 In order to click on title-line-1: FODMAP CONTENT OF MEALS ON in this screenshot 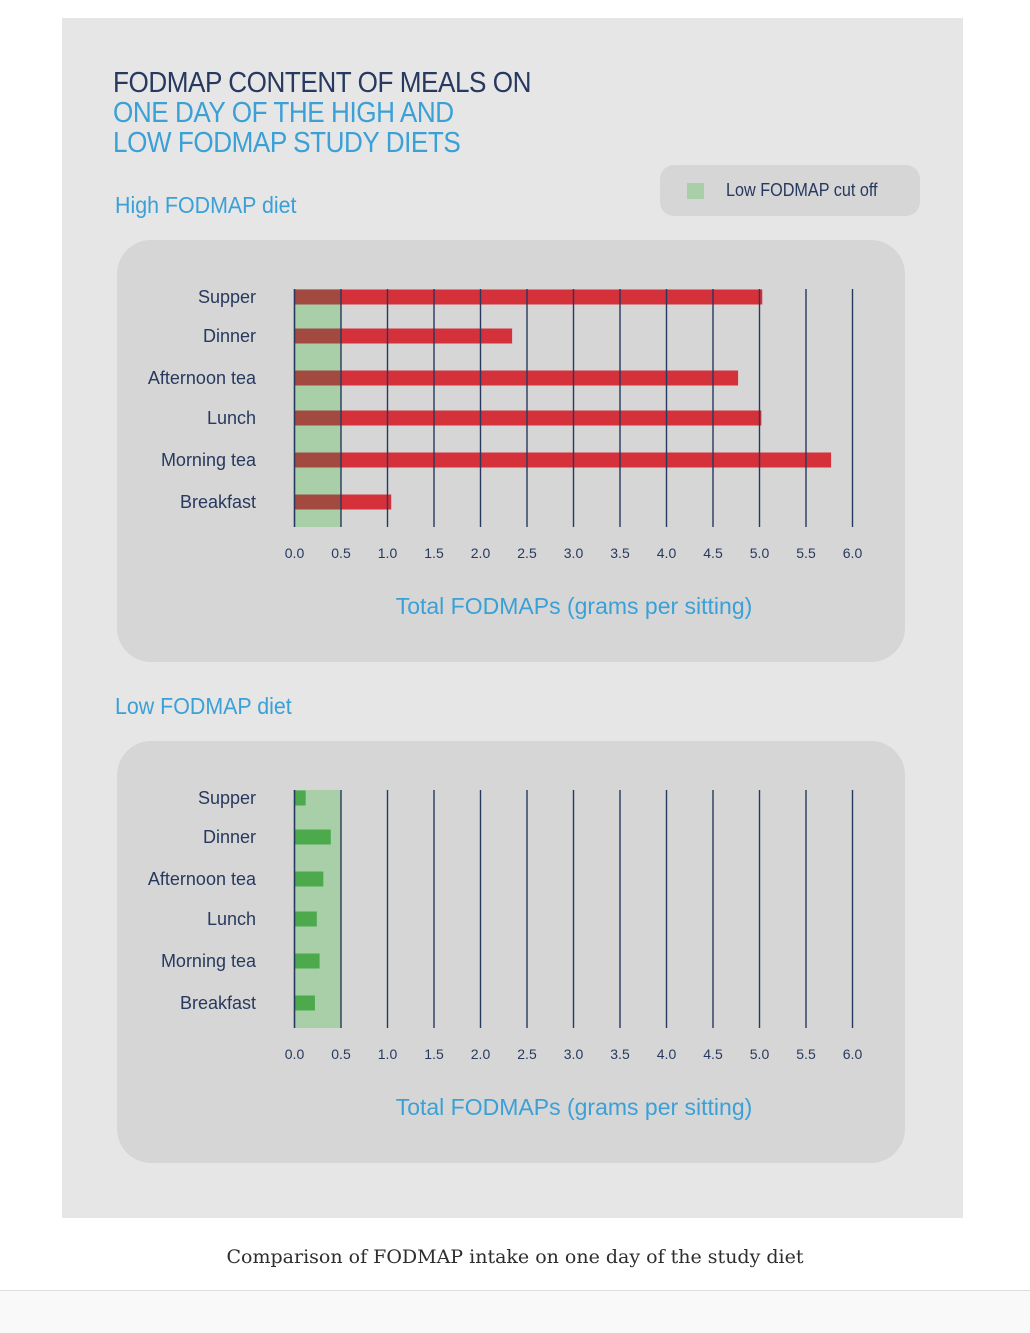, I will do `click(322, 83)`.